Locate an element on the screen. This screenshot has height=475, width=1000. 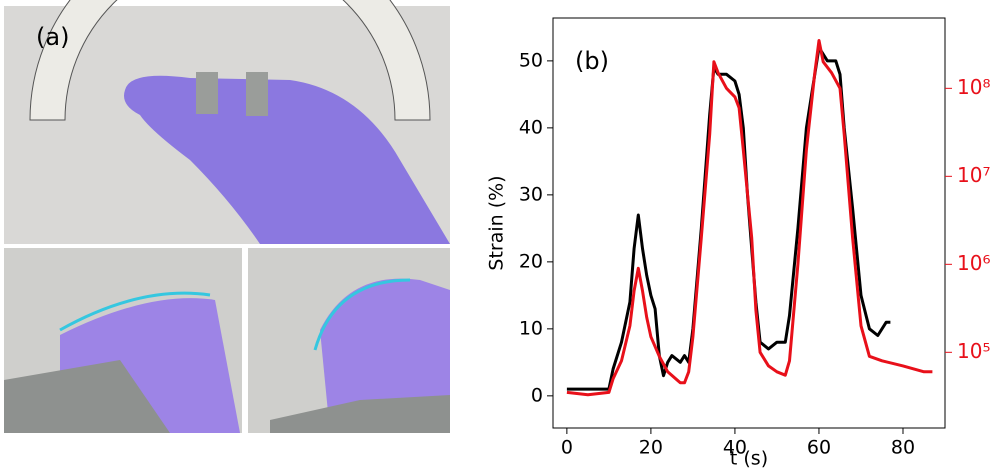
y-tick-label: 20 is located at coordinates (531, 261).